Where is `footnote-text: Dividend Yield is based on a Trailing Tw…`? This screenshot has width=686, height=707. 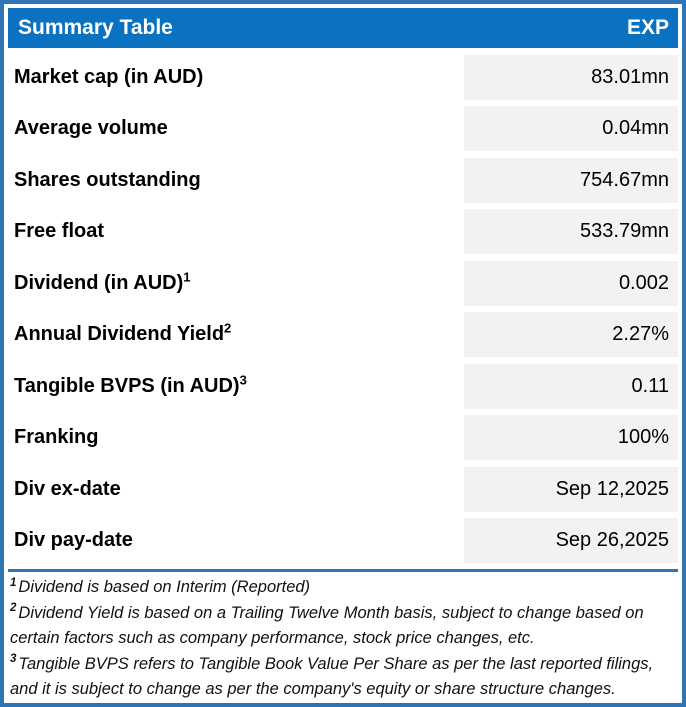
footnote-text: Dividend Yield is based on a Trailing Tw… is located at coordinates (327, 625).